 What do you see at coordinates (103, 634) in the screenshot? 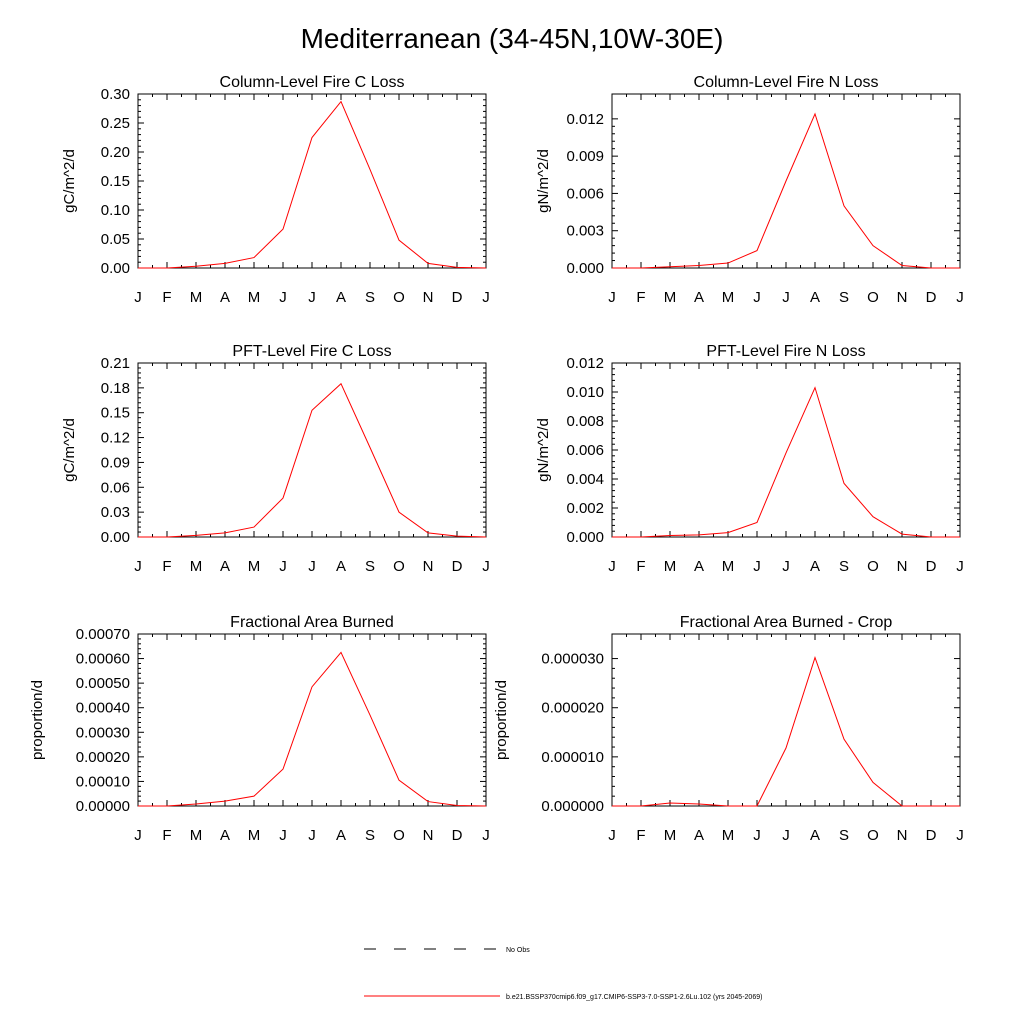
I see `y-tick-label: 0.00070` at bounding box center [103, 634].